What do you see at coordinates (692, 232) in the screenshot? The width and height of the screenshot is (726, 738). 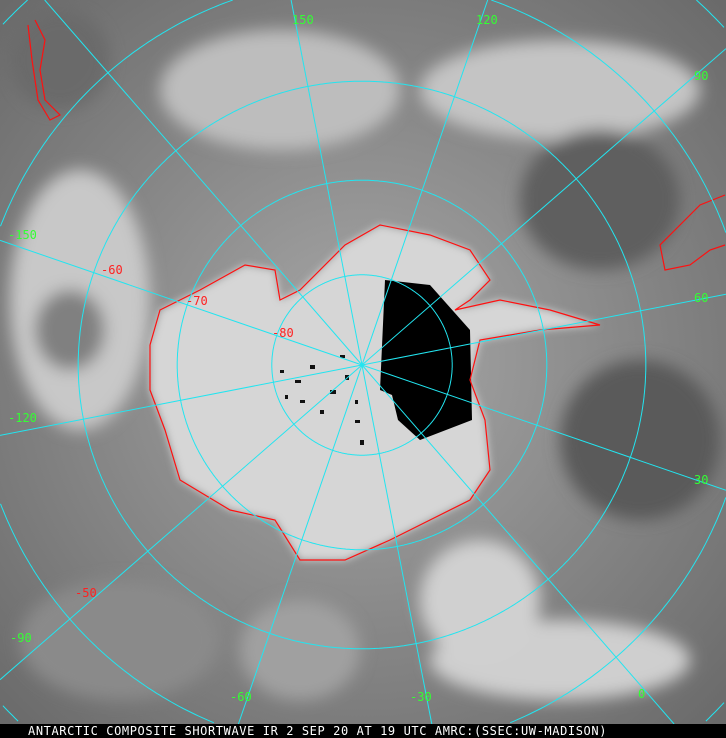 I see `south-africa-coast` at bounding box center [692, 232].